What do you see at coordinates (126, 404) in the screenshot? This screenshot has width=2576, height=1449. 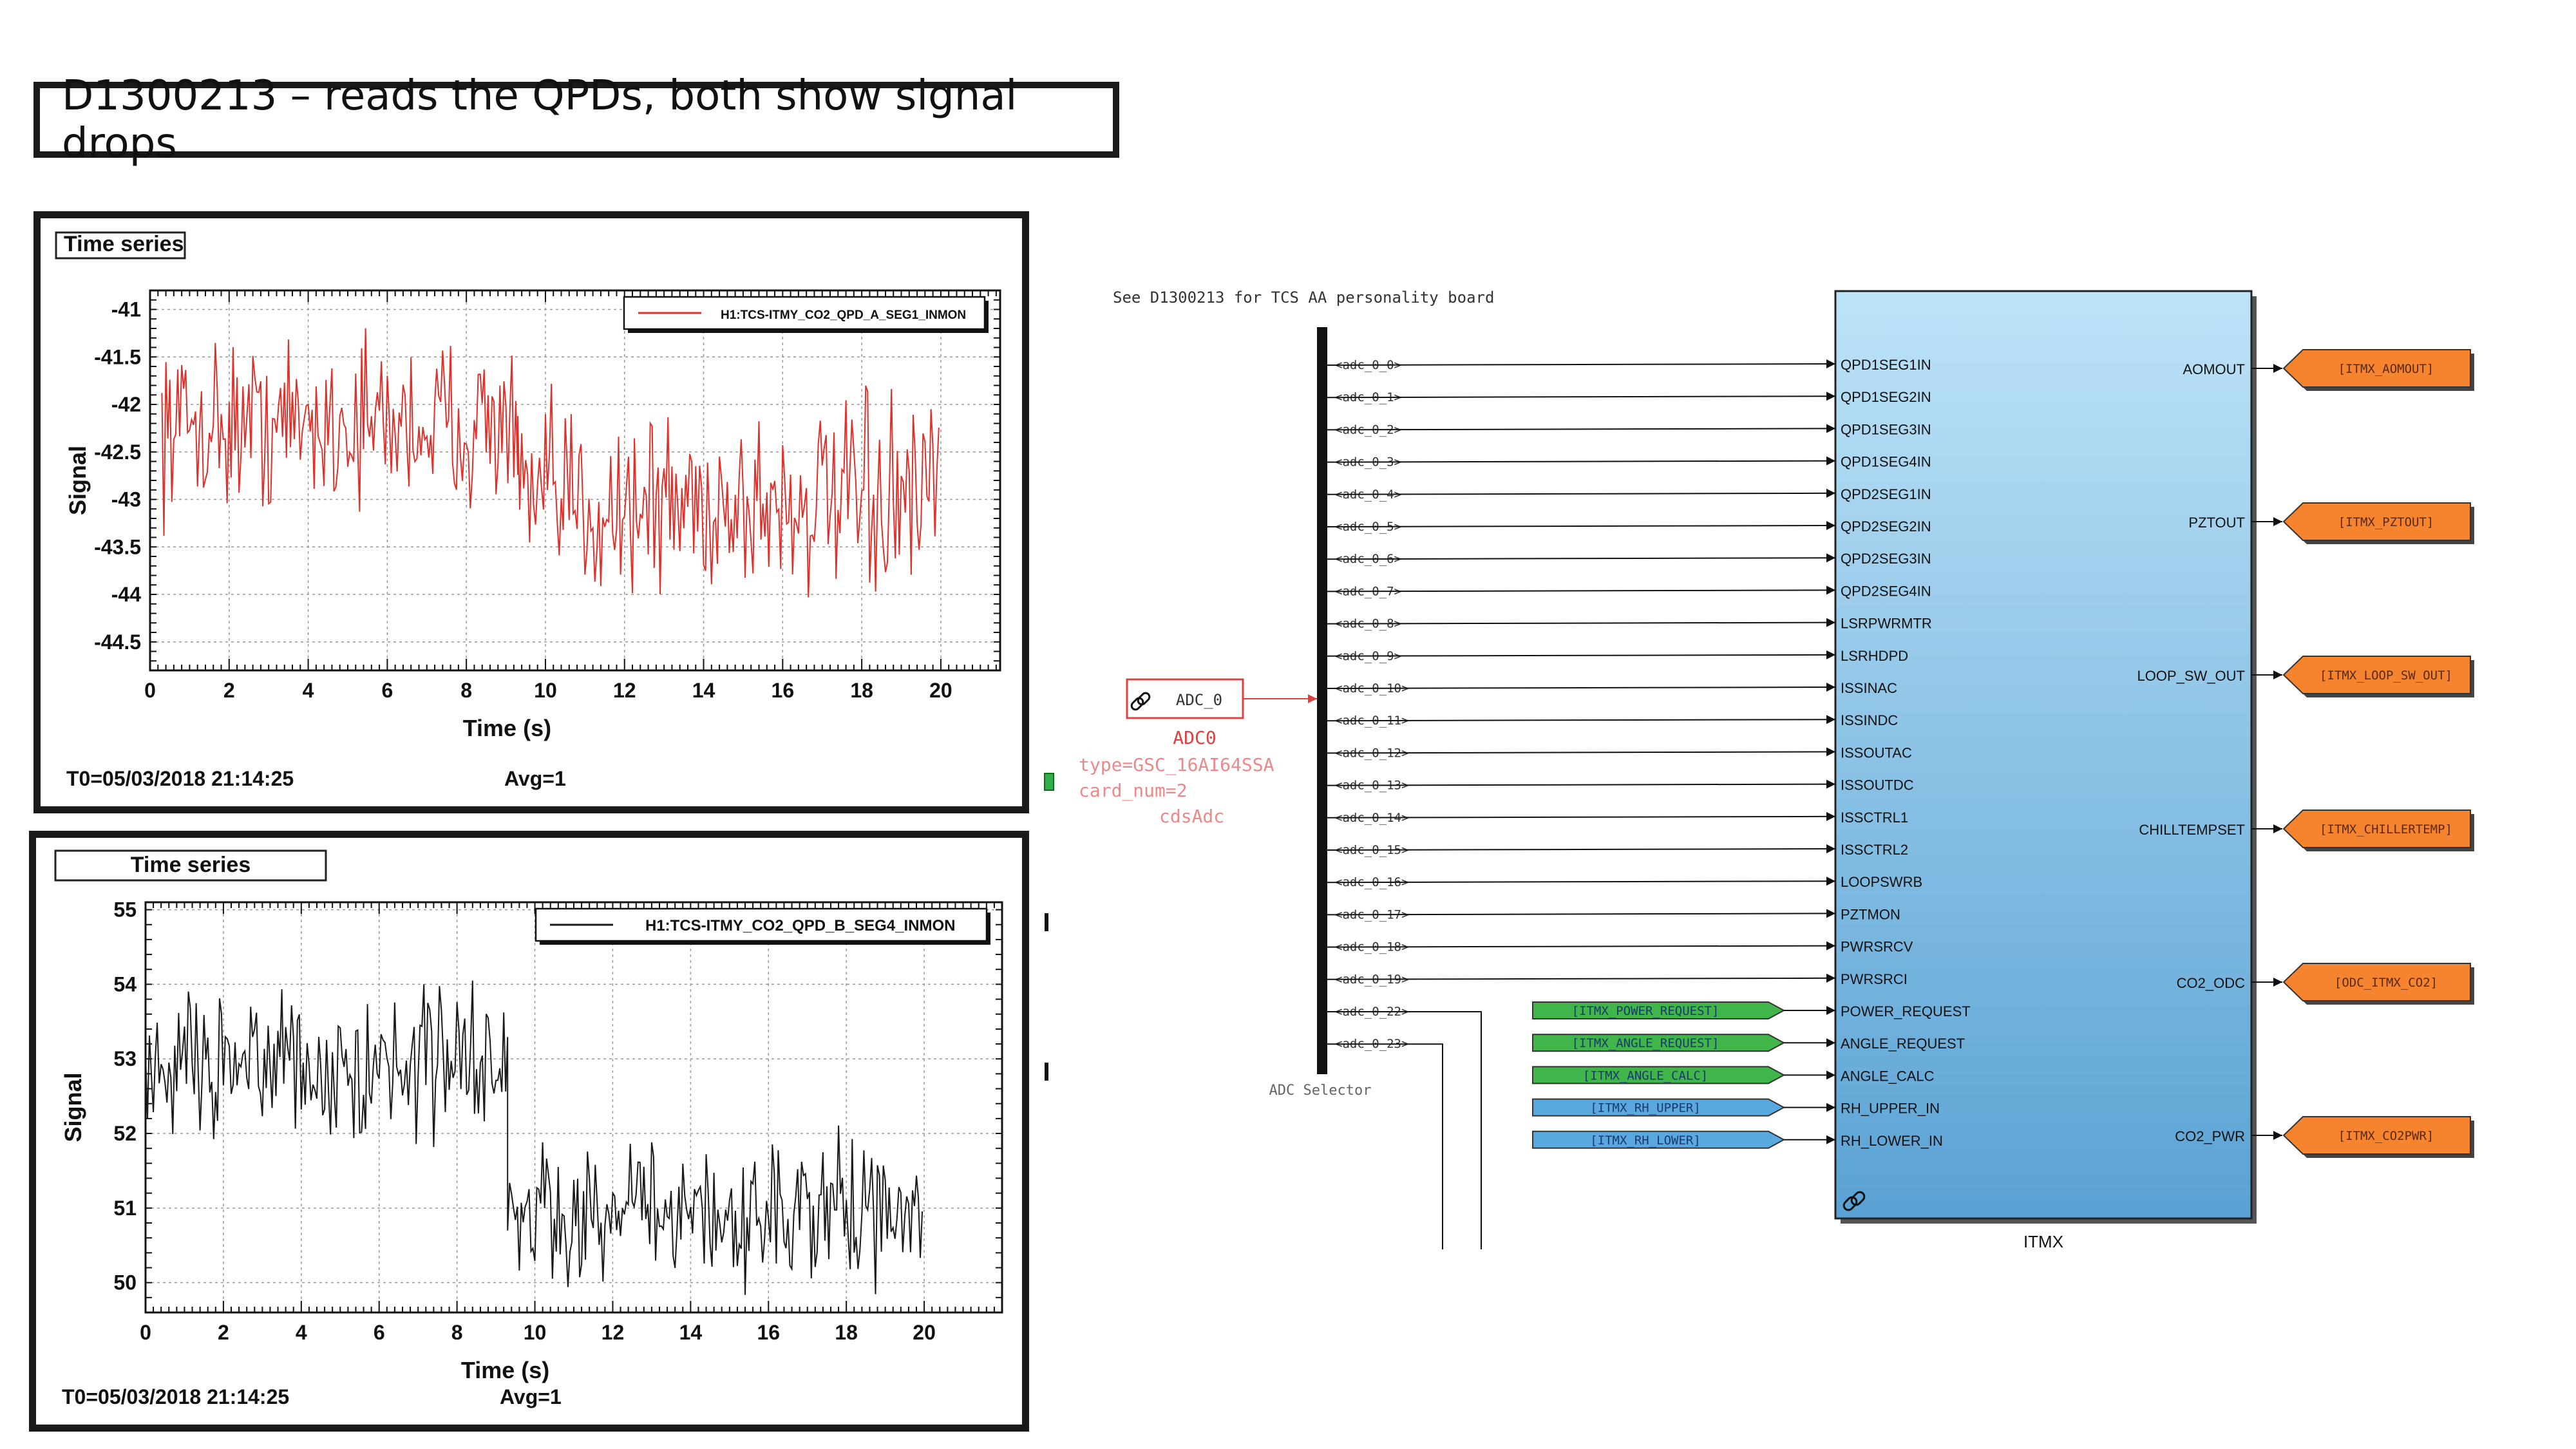 I see `y-tick-label: -42` at bounding box center [126, 404].